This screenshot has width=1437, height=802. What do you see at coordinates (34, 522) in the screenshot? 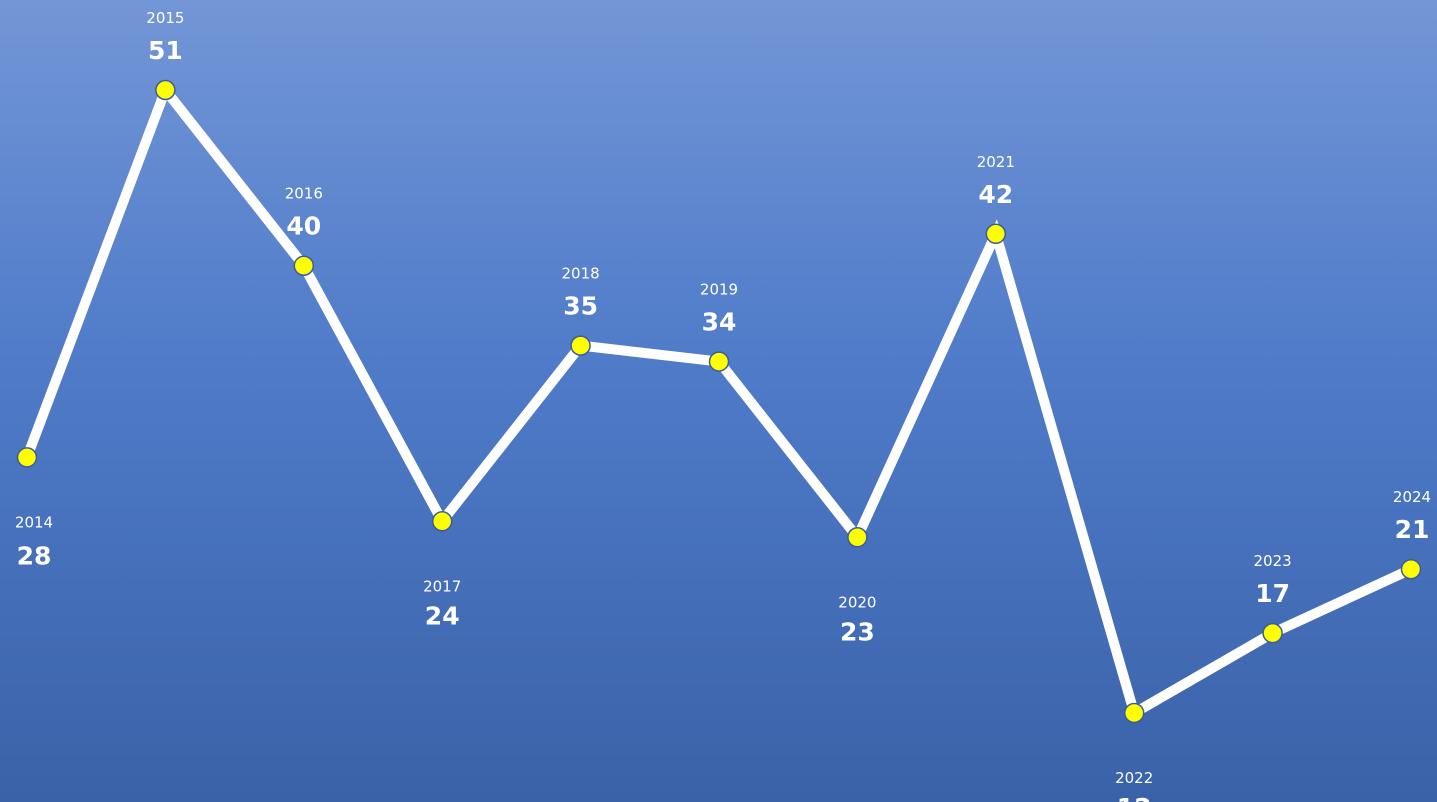
I see `year-label-2014: 2014` at bounding box center [34, 522].